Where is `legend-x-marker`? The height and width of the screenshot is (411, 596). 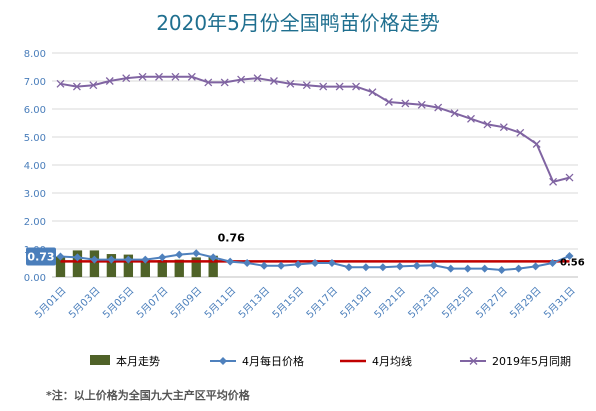 legend-x-marker is located at coordinates (473, 361).